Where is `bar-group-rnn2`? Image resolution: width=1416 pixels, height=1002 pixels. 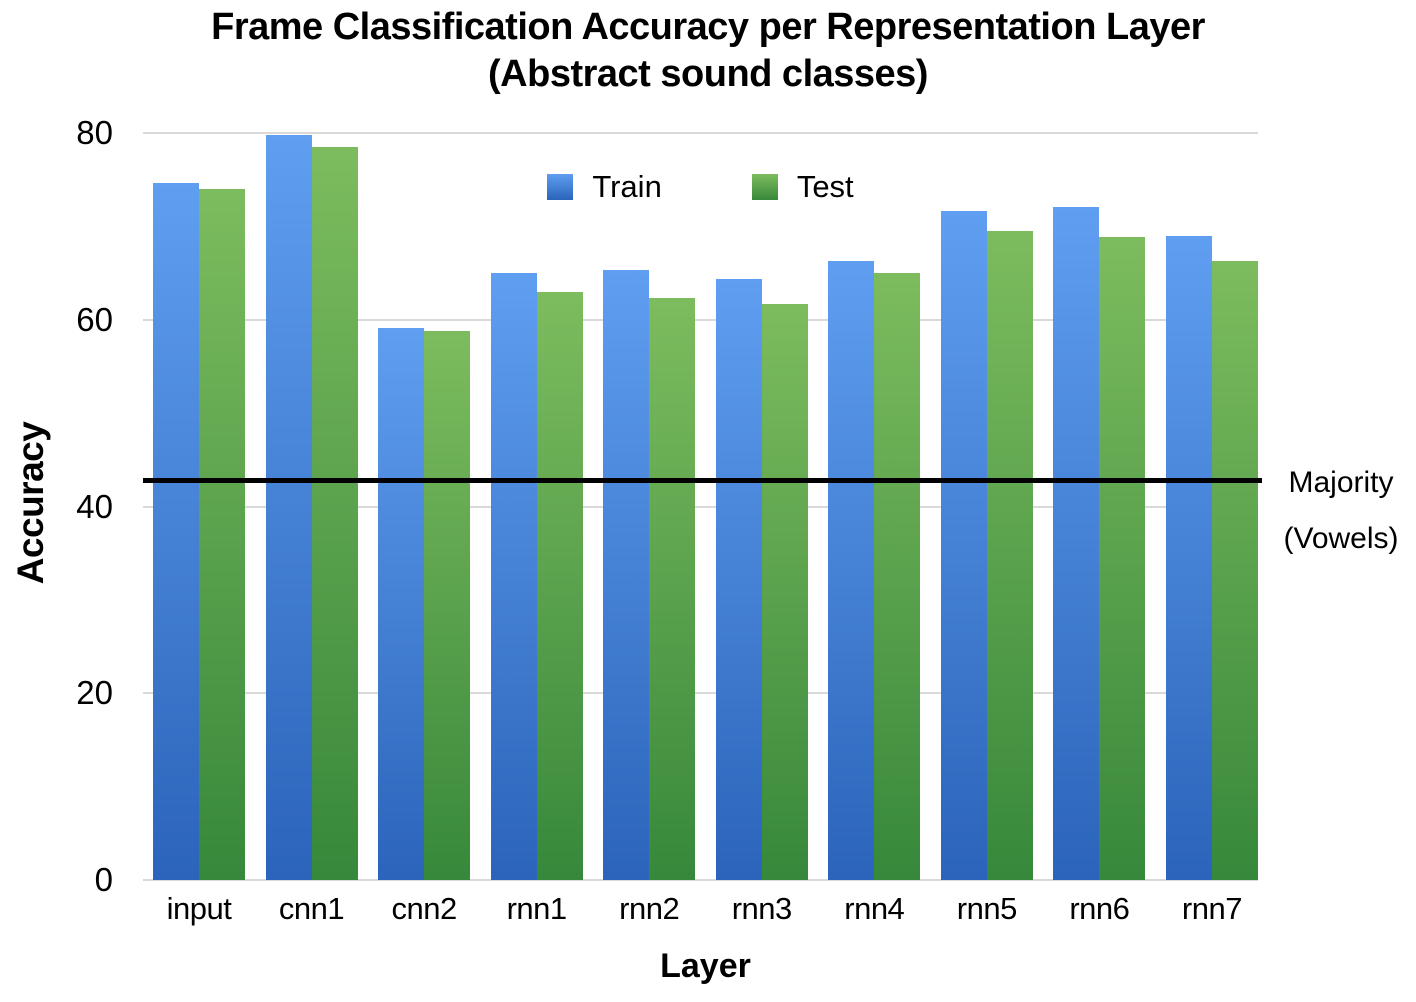 bar-group-rnn2 is located at coordinates (649, 506).